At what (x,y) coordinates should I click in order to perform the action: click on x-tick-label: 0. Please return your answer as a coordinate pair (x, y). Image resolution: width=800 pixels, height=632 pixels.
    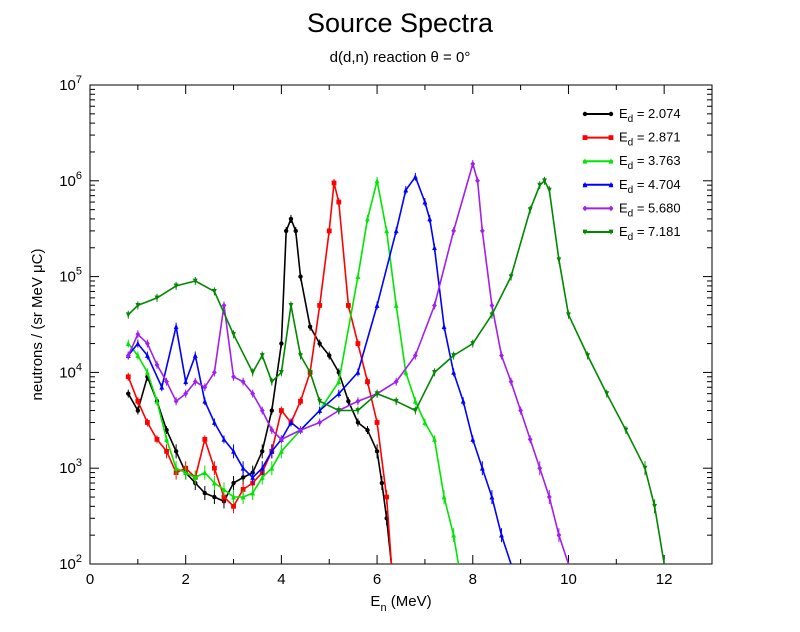
    Looking at the image, I should click on (90, 579).